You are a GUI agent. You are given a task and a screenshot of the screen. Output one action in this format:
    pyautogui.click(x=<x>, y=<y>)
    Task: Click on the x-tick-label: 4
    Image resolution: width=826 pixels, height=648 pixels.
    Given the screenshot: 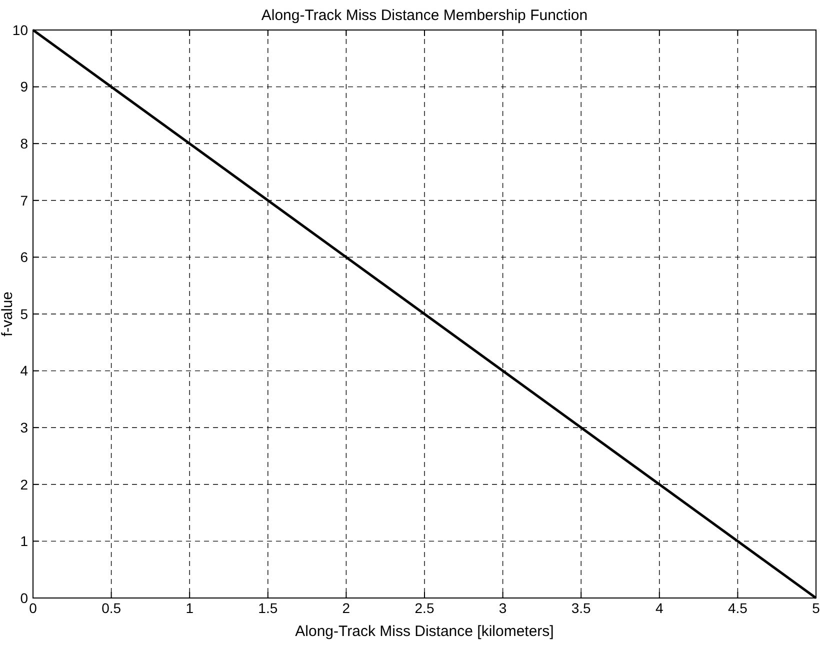 What is the action you would take?
    pyautogui.click(x=660, y=608)
    